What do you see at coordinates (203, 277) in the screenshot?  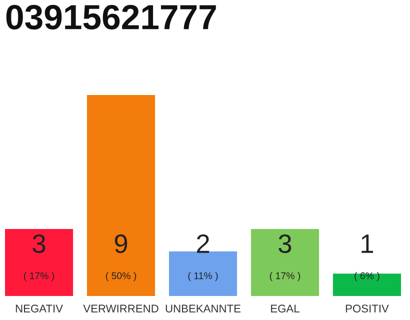 I see `annotation: ( 11% )` at bounding box center [203, 277].